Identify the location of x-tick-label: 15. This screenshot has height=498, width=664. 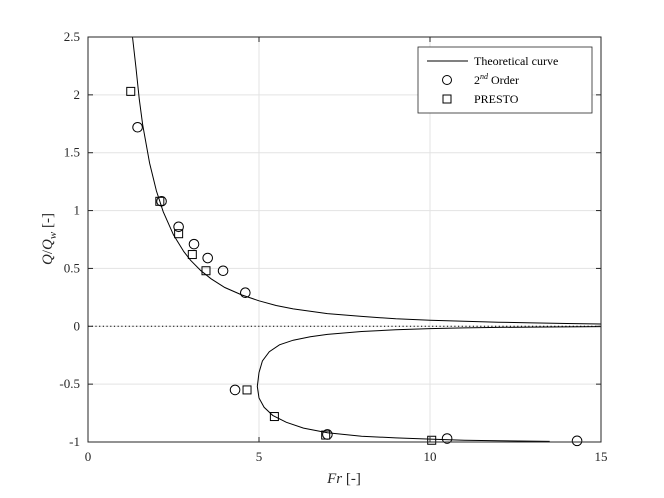
(601, 456).